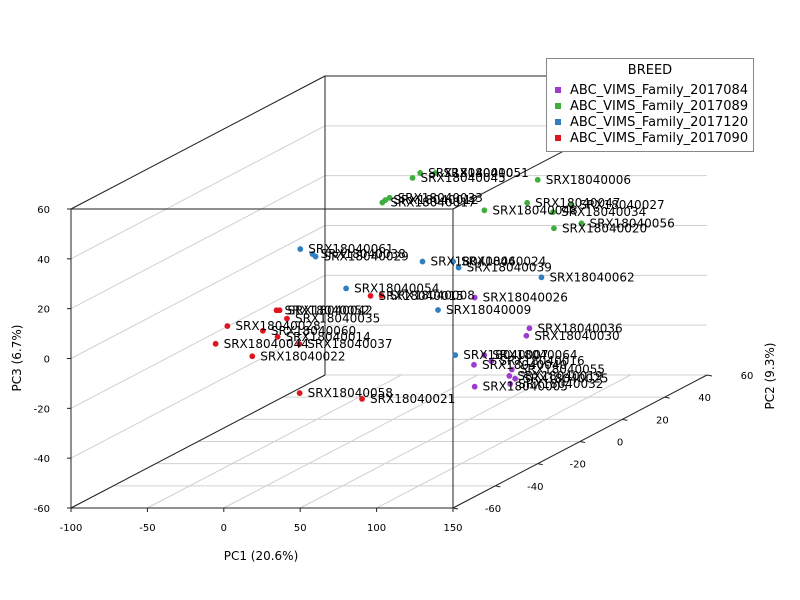 This screenshot has height=600, width=800. I want to click on point-label: SRX18040021, so click(412, 399).